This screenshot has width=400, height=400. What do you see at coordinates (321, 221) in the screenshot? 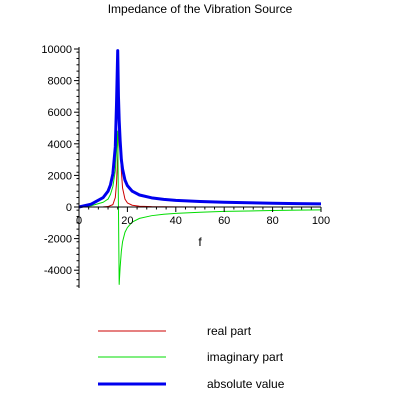
I see `x-tick-label: 100` at bounding box center [321, 221].